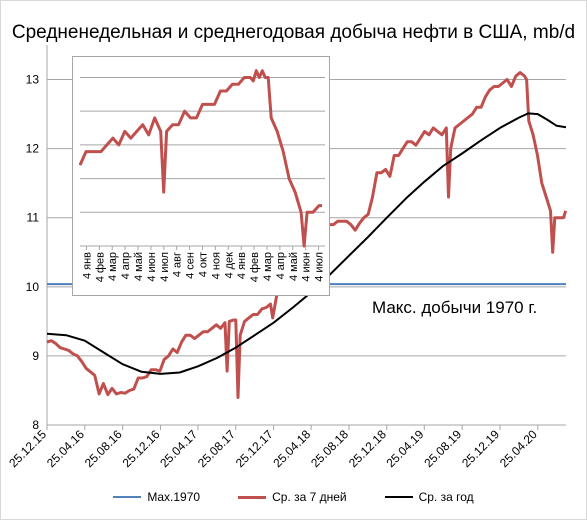  I want to click on main-x-tick-label: 25.12.19, so click(480, 448).